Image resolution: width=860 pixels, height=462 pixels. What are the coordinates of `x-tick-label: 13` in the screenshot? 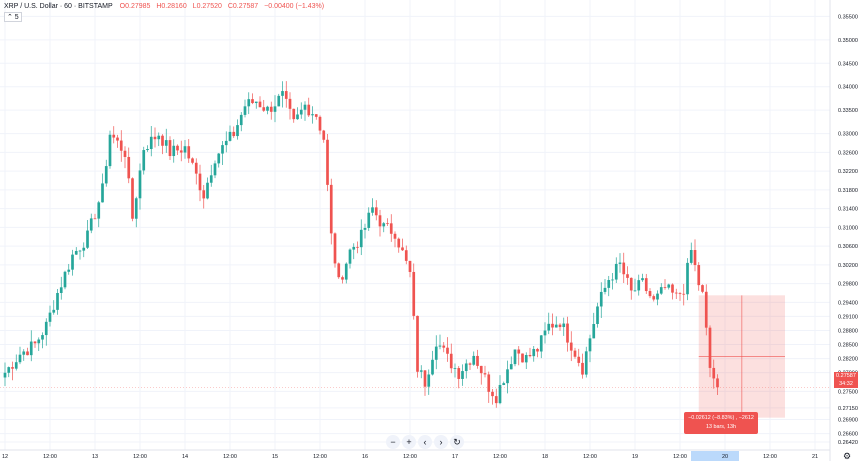 It's located at (95, 457).